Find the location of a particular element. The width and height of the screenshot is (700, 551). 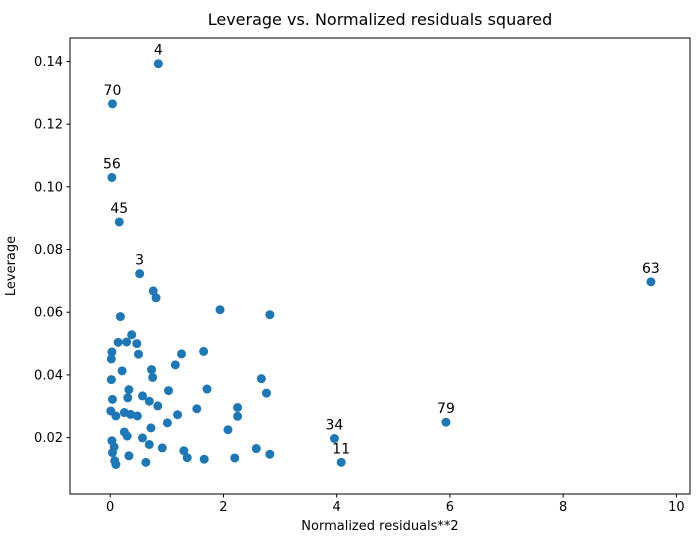

x-axis-label: Normalized residuals**2 is located at coordinates (379, 526).